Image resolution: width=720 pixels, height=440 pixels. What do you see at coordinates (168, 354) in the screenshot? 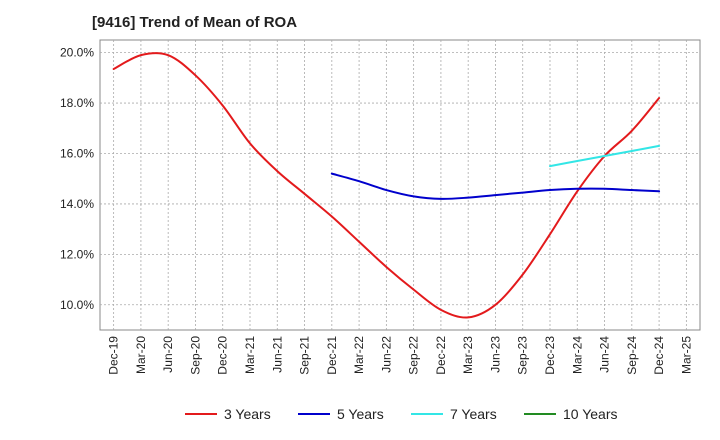
I see `x-tick-label: Jun-20` at bounding box center [168, 354].